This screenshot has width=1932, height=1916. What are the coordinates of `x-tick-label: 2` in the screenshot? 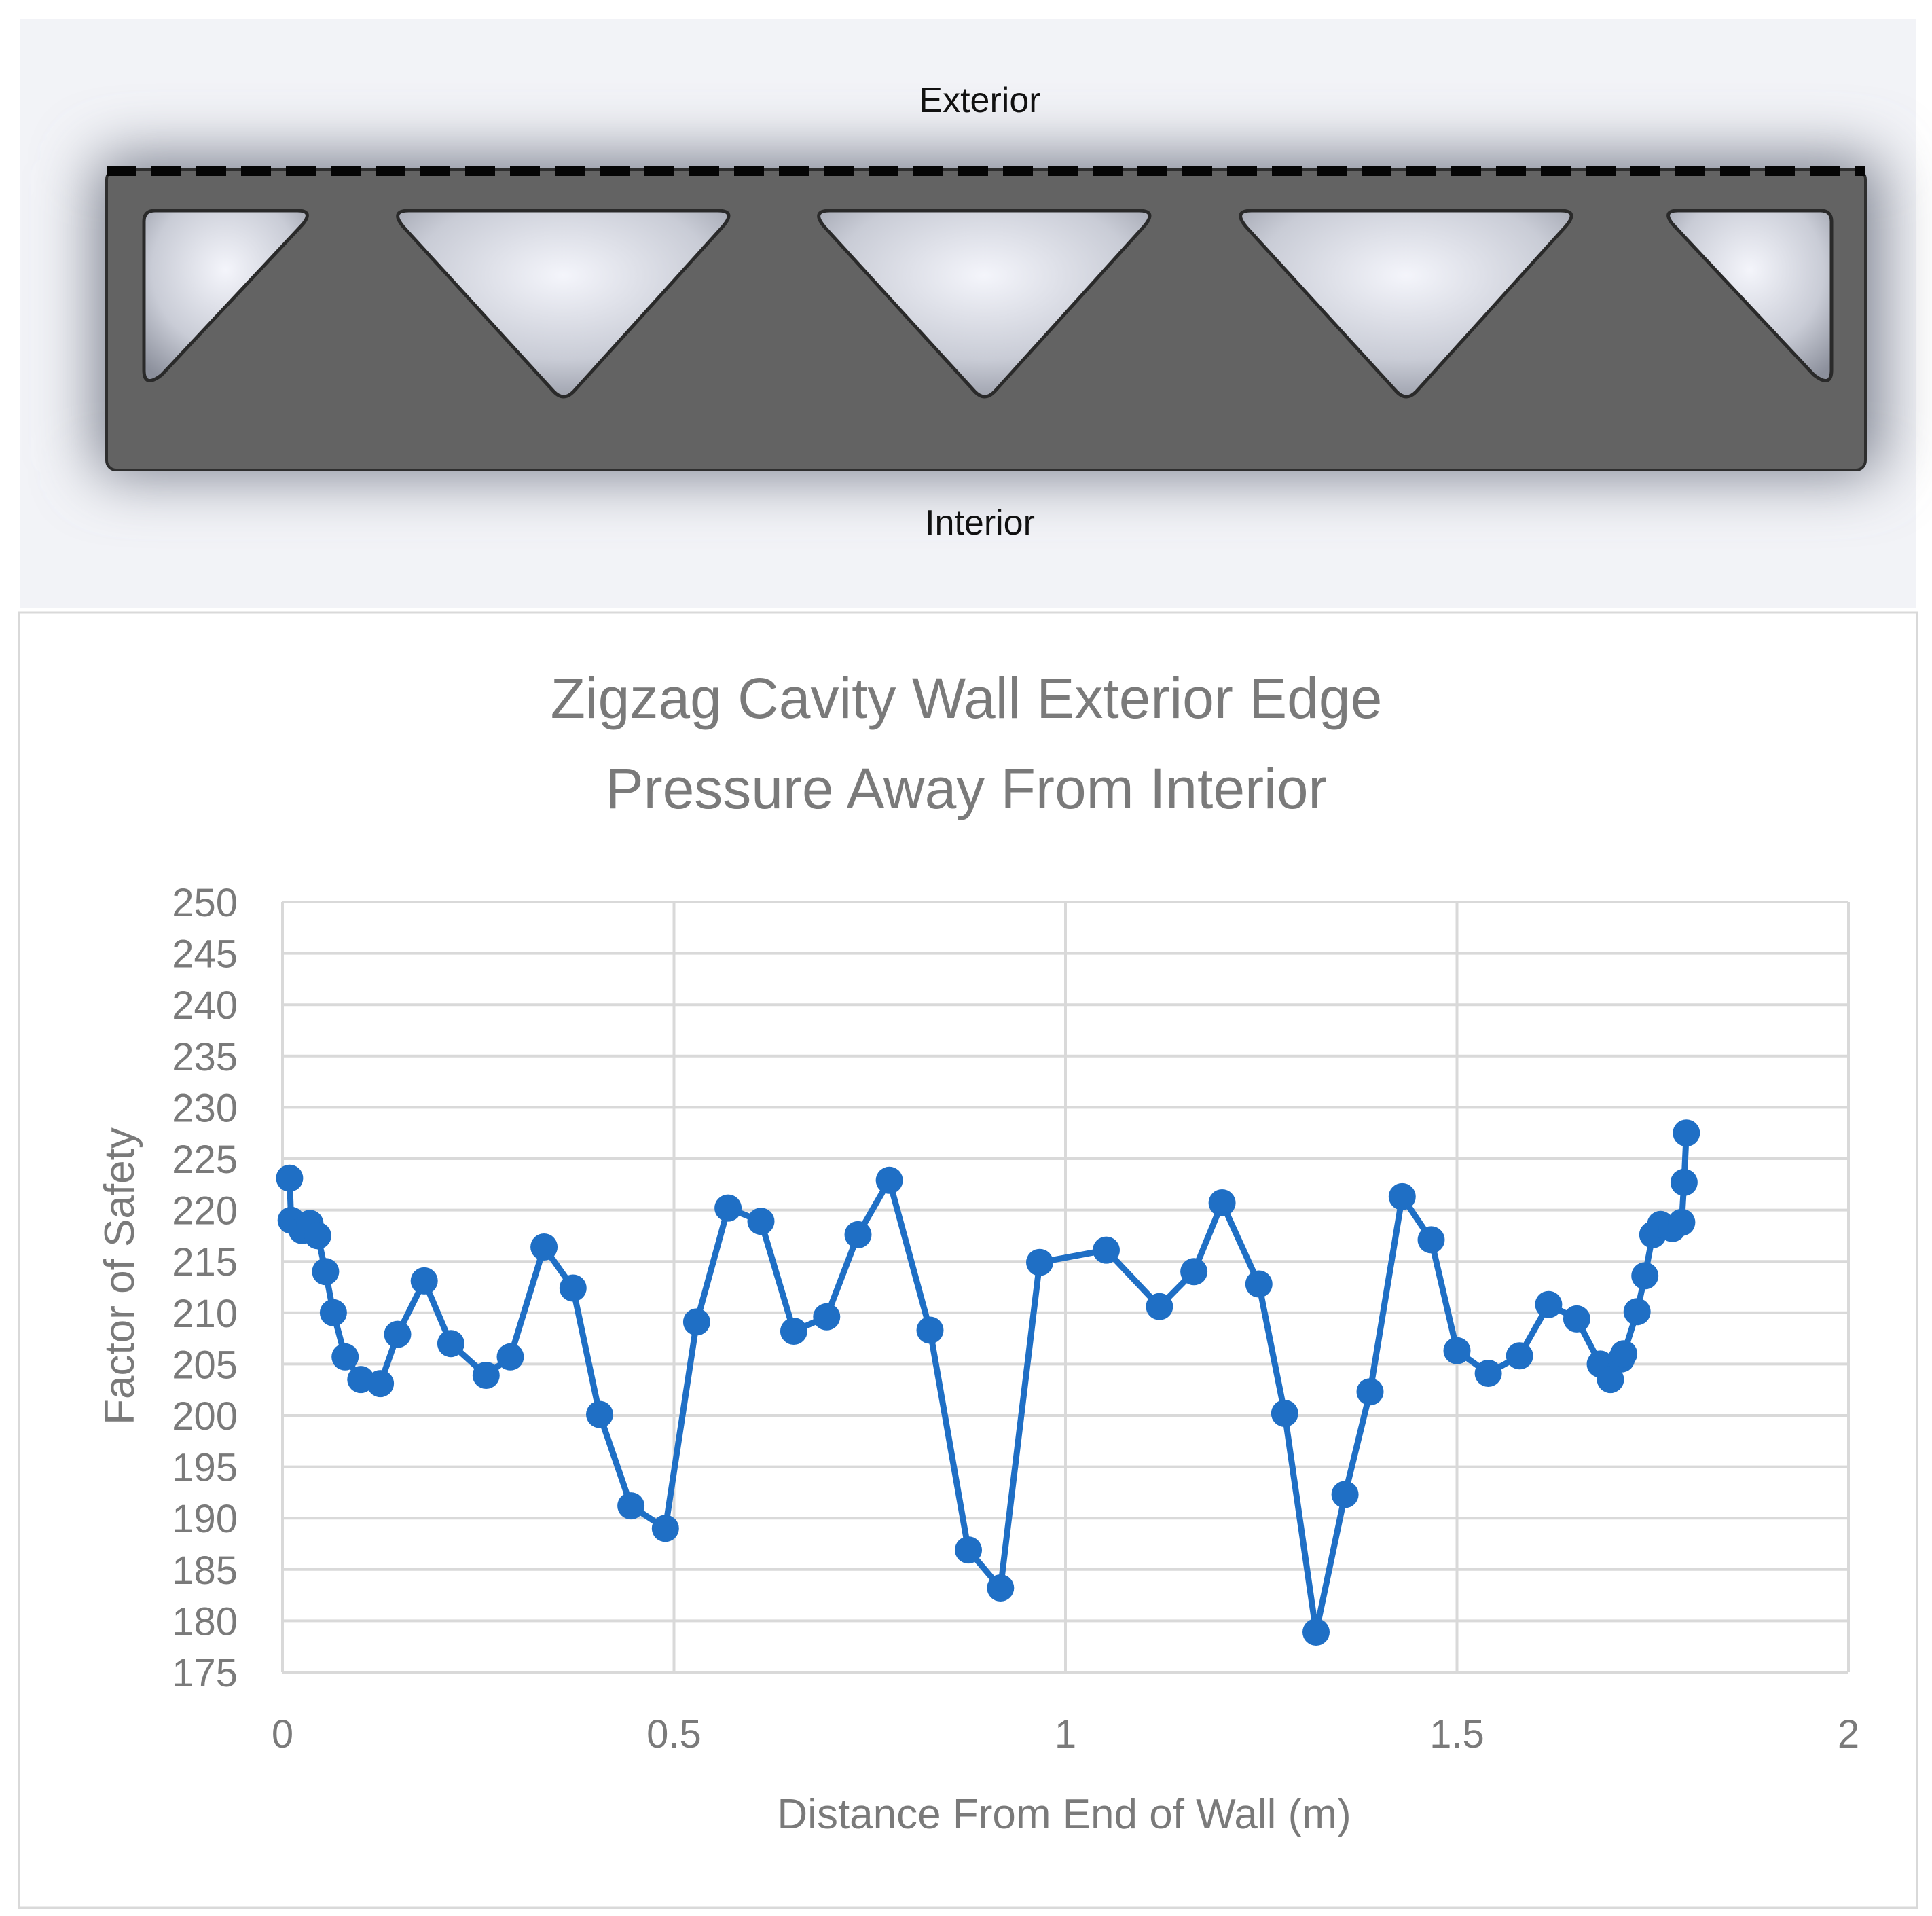 It's located at (1848, 1734).